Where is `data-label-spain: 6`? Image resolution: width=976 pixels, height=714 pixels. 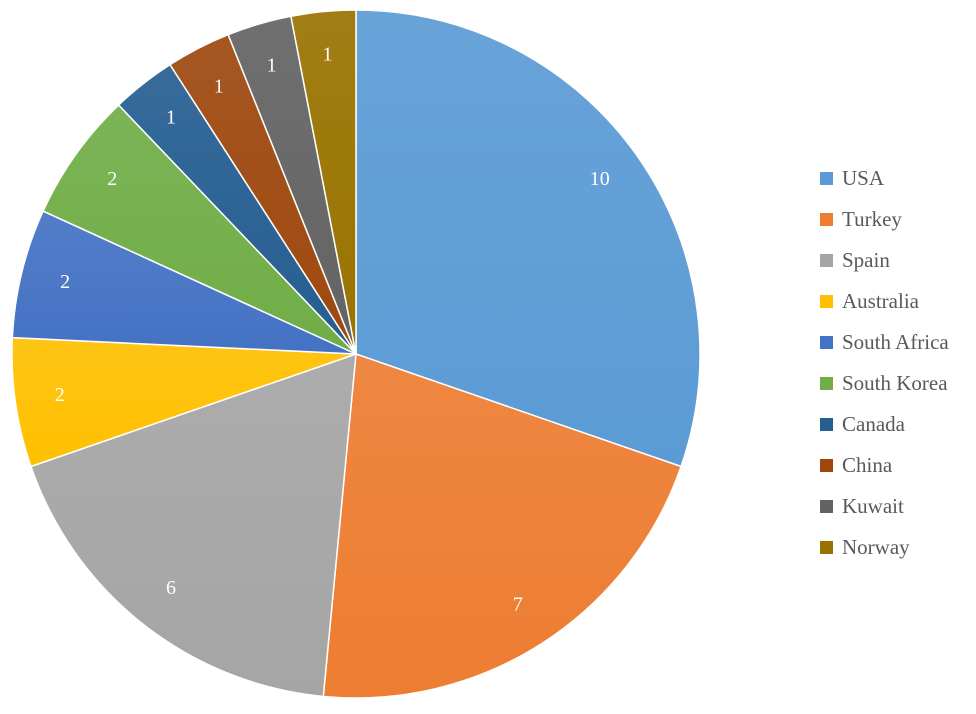
data-label-spain: 6 is located at coordinates (171, 588).